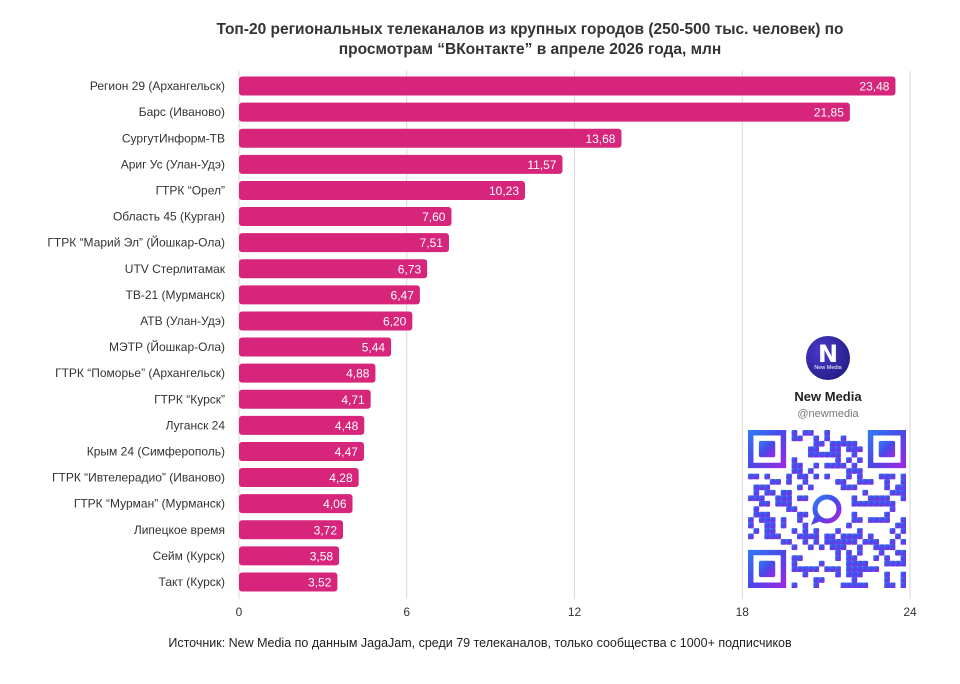 This screenshot has width=960, height=684. I want to click on category-label: Луганск 24, so click(196, 425).